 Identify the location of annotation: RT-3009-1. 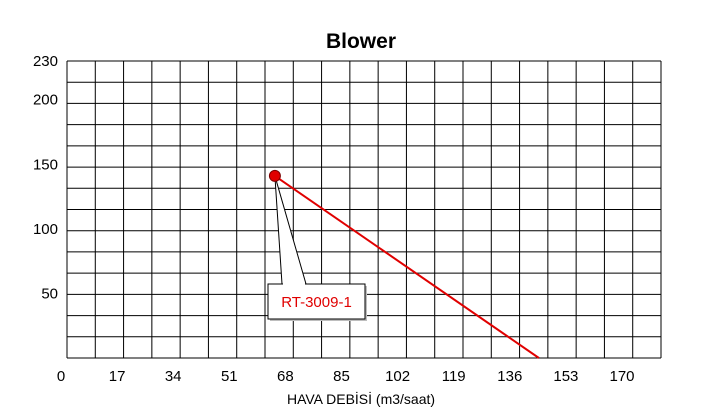
(317, 245).